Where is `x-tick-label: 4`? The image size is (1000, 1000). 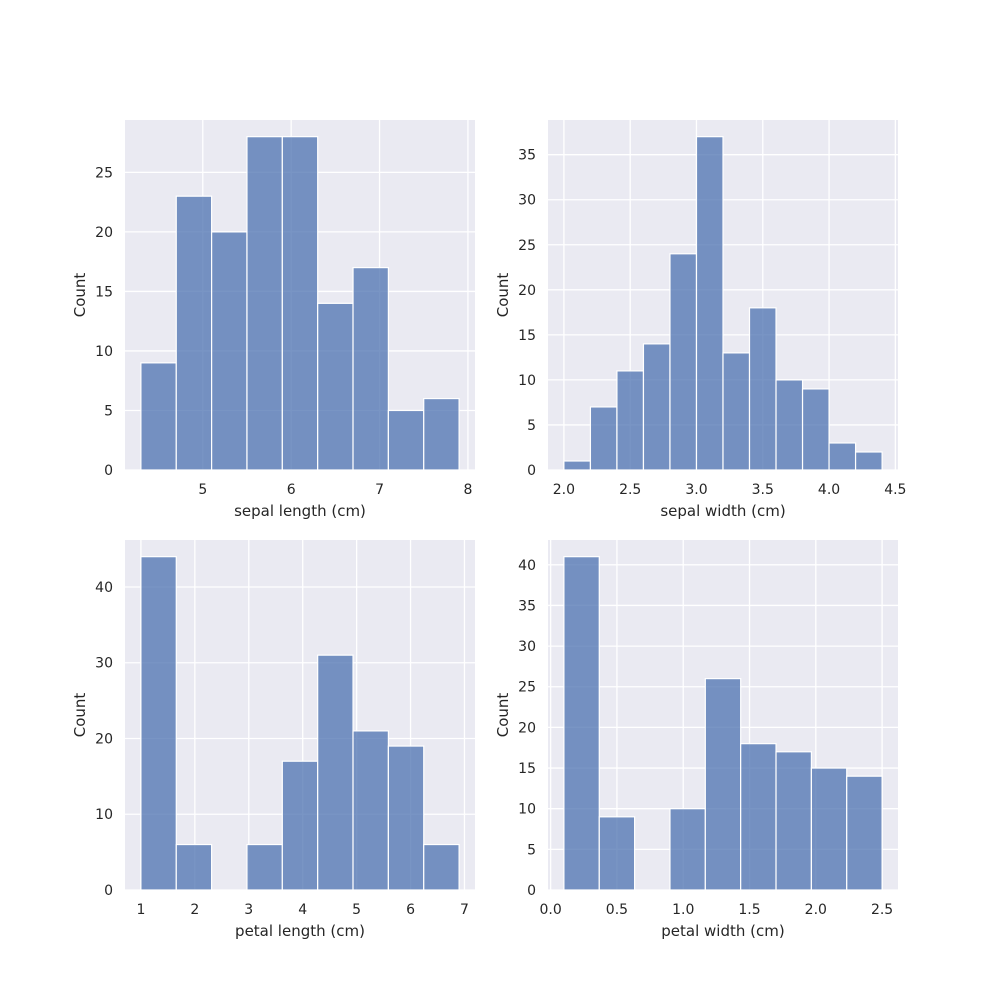 x-tick-label: 4 is located at coordinates (302, 910).